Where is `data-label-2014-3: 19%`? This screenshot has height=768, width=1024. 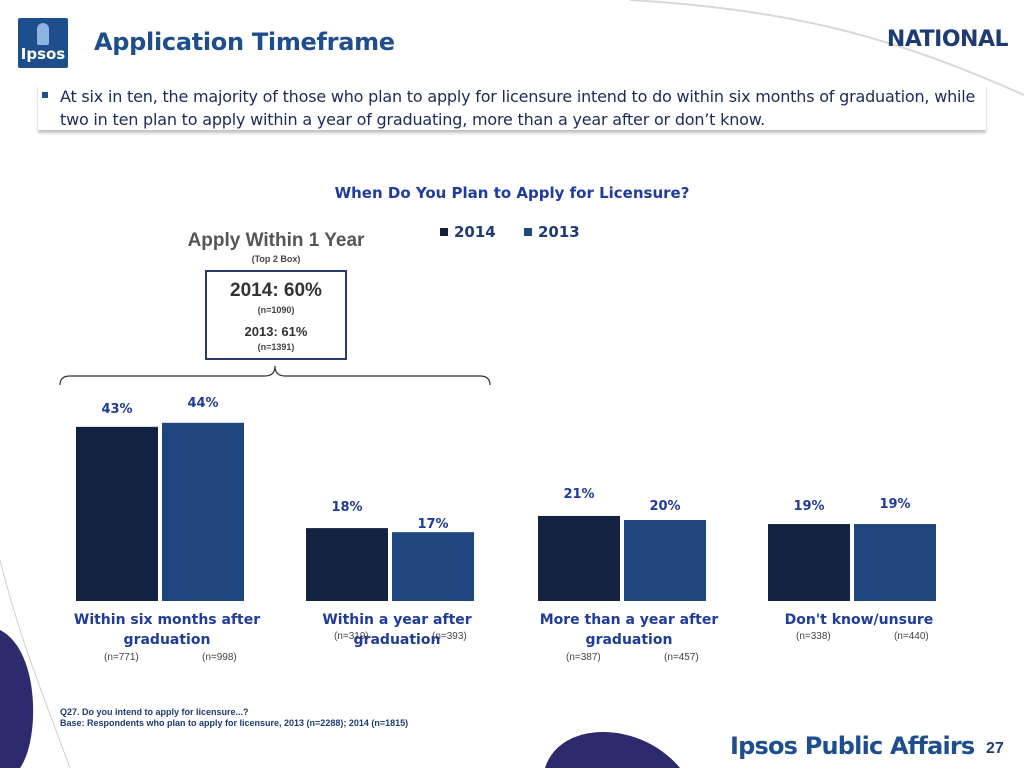 data-label-2014-3: 19% is located at coordinates (808, 506).